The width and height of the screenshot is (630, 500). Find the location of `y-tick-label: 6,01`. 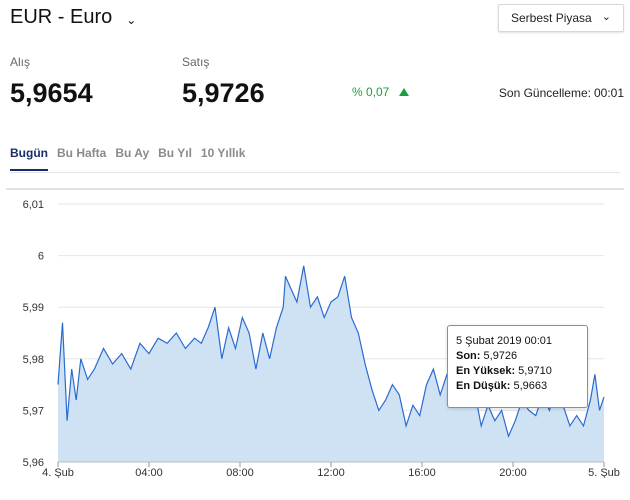

y-tick-label: 6,01 is located at coordinates (33, 205).